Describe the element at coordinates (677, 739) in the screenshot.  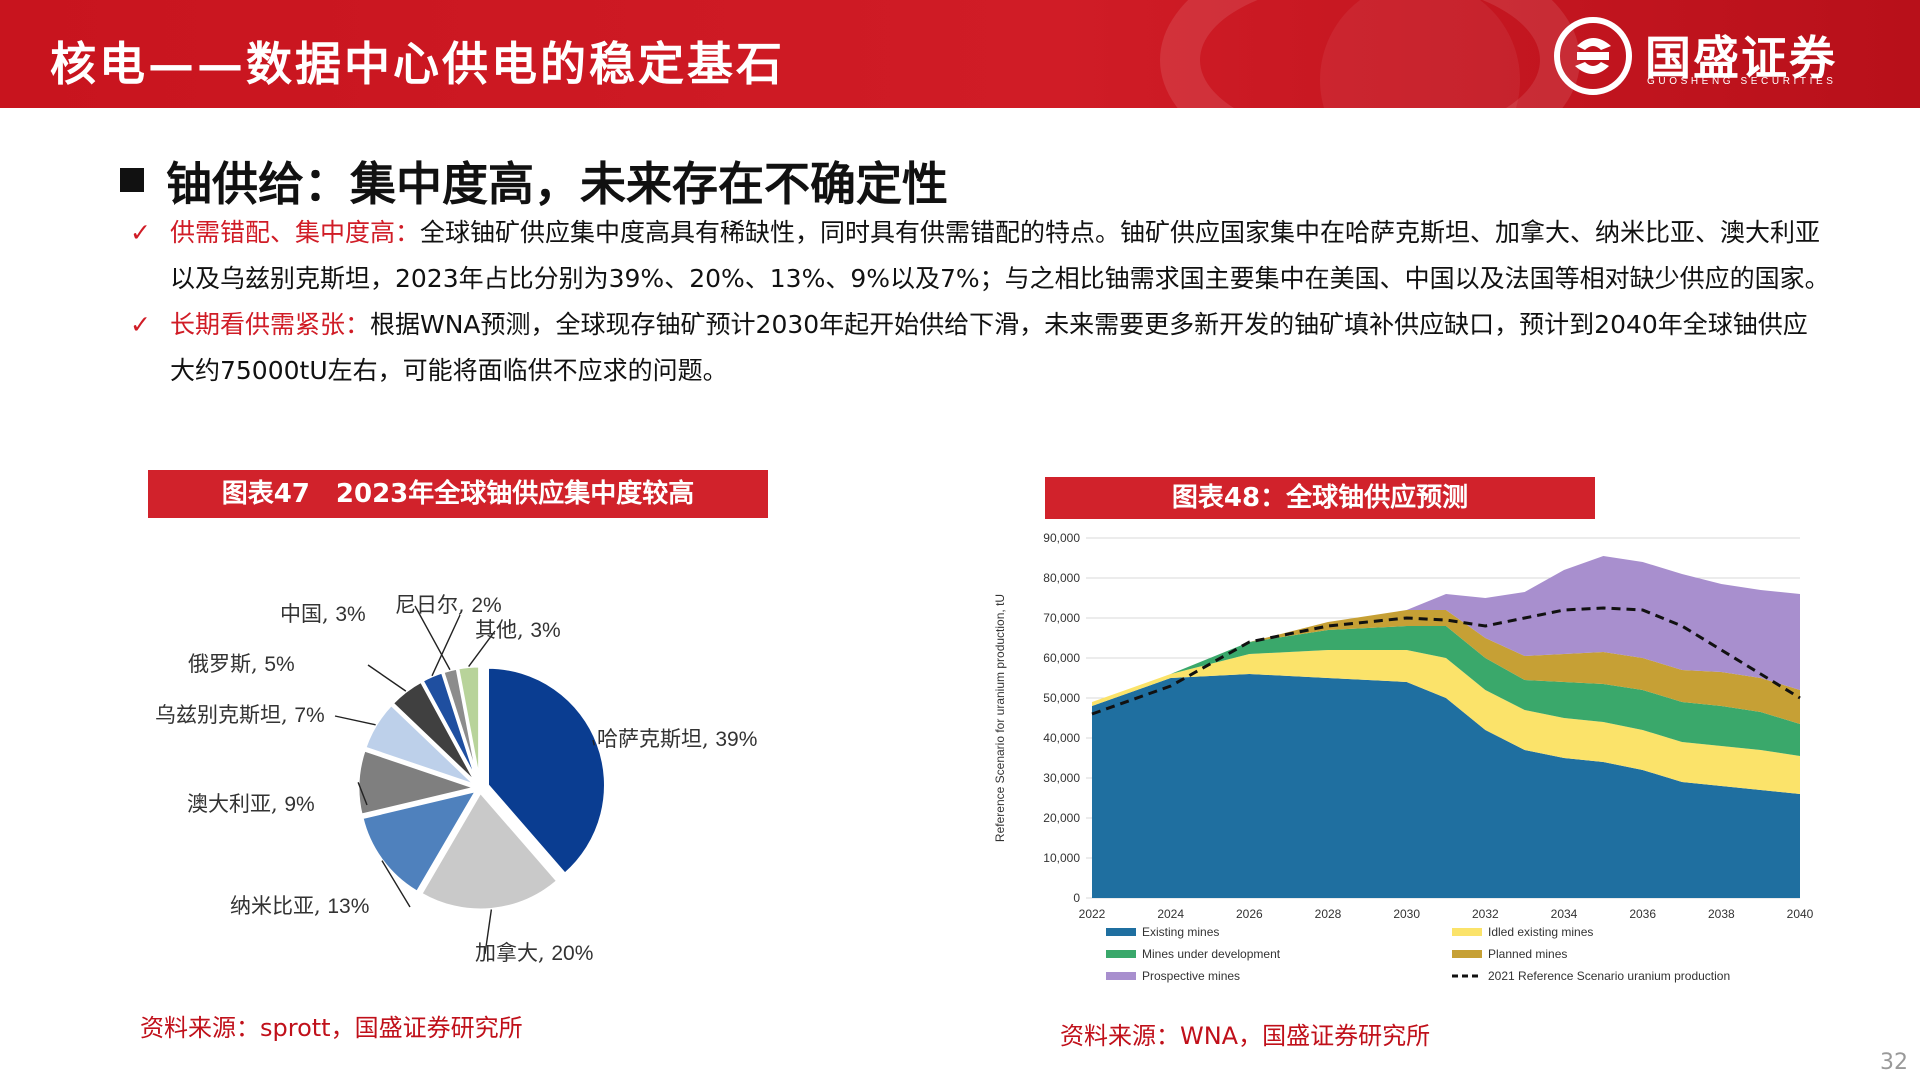
I see `pie-data-label: 哈萨克斯坦, 39%` at that location.